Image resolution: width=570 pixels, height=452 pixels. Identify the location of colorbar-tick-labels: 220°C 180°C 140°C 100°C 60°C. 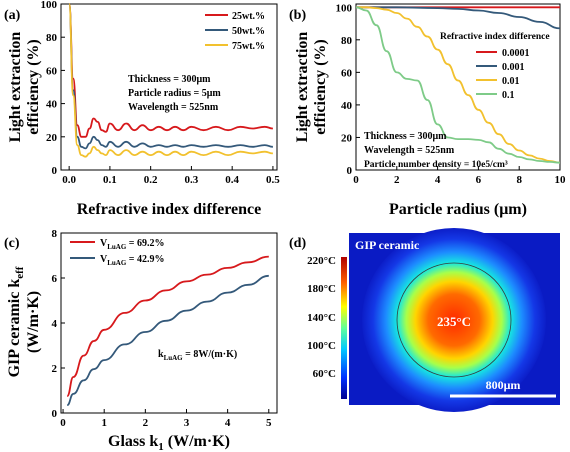
(321, 317).